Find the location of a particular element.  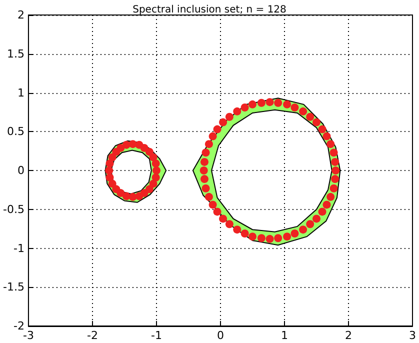

y-tick-label: 1.5 is located at coordinates (15, 53).